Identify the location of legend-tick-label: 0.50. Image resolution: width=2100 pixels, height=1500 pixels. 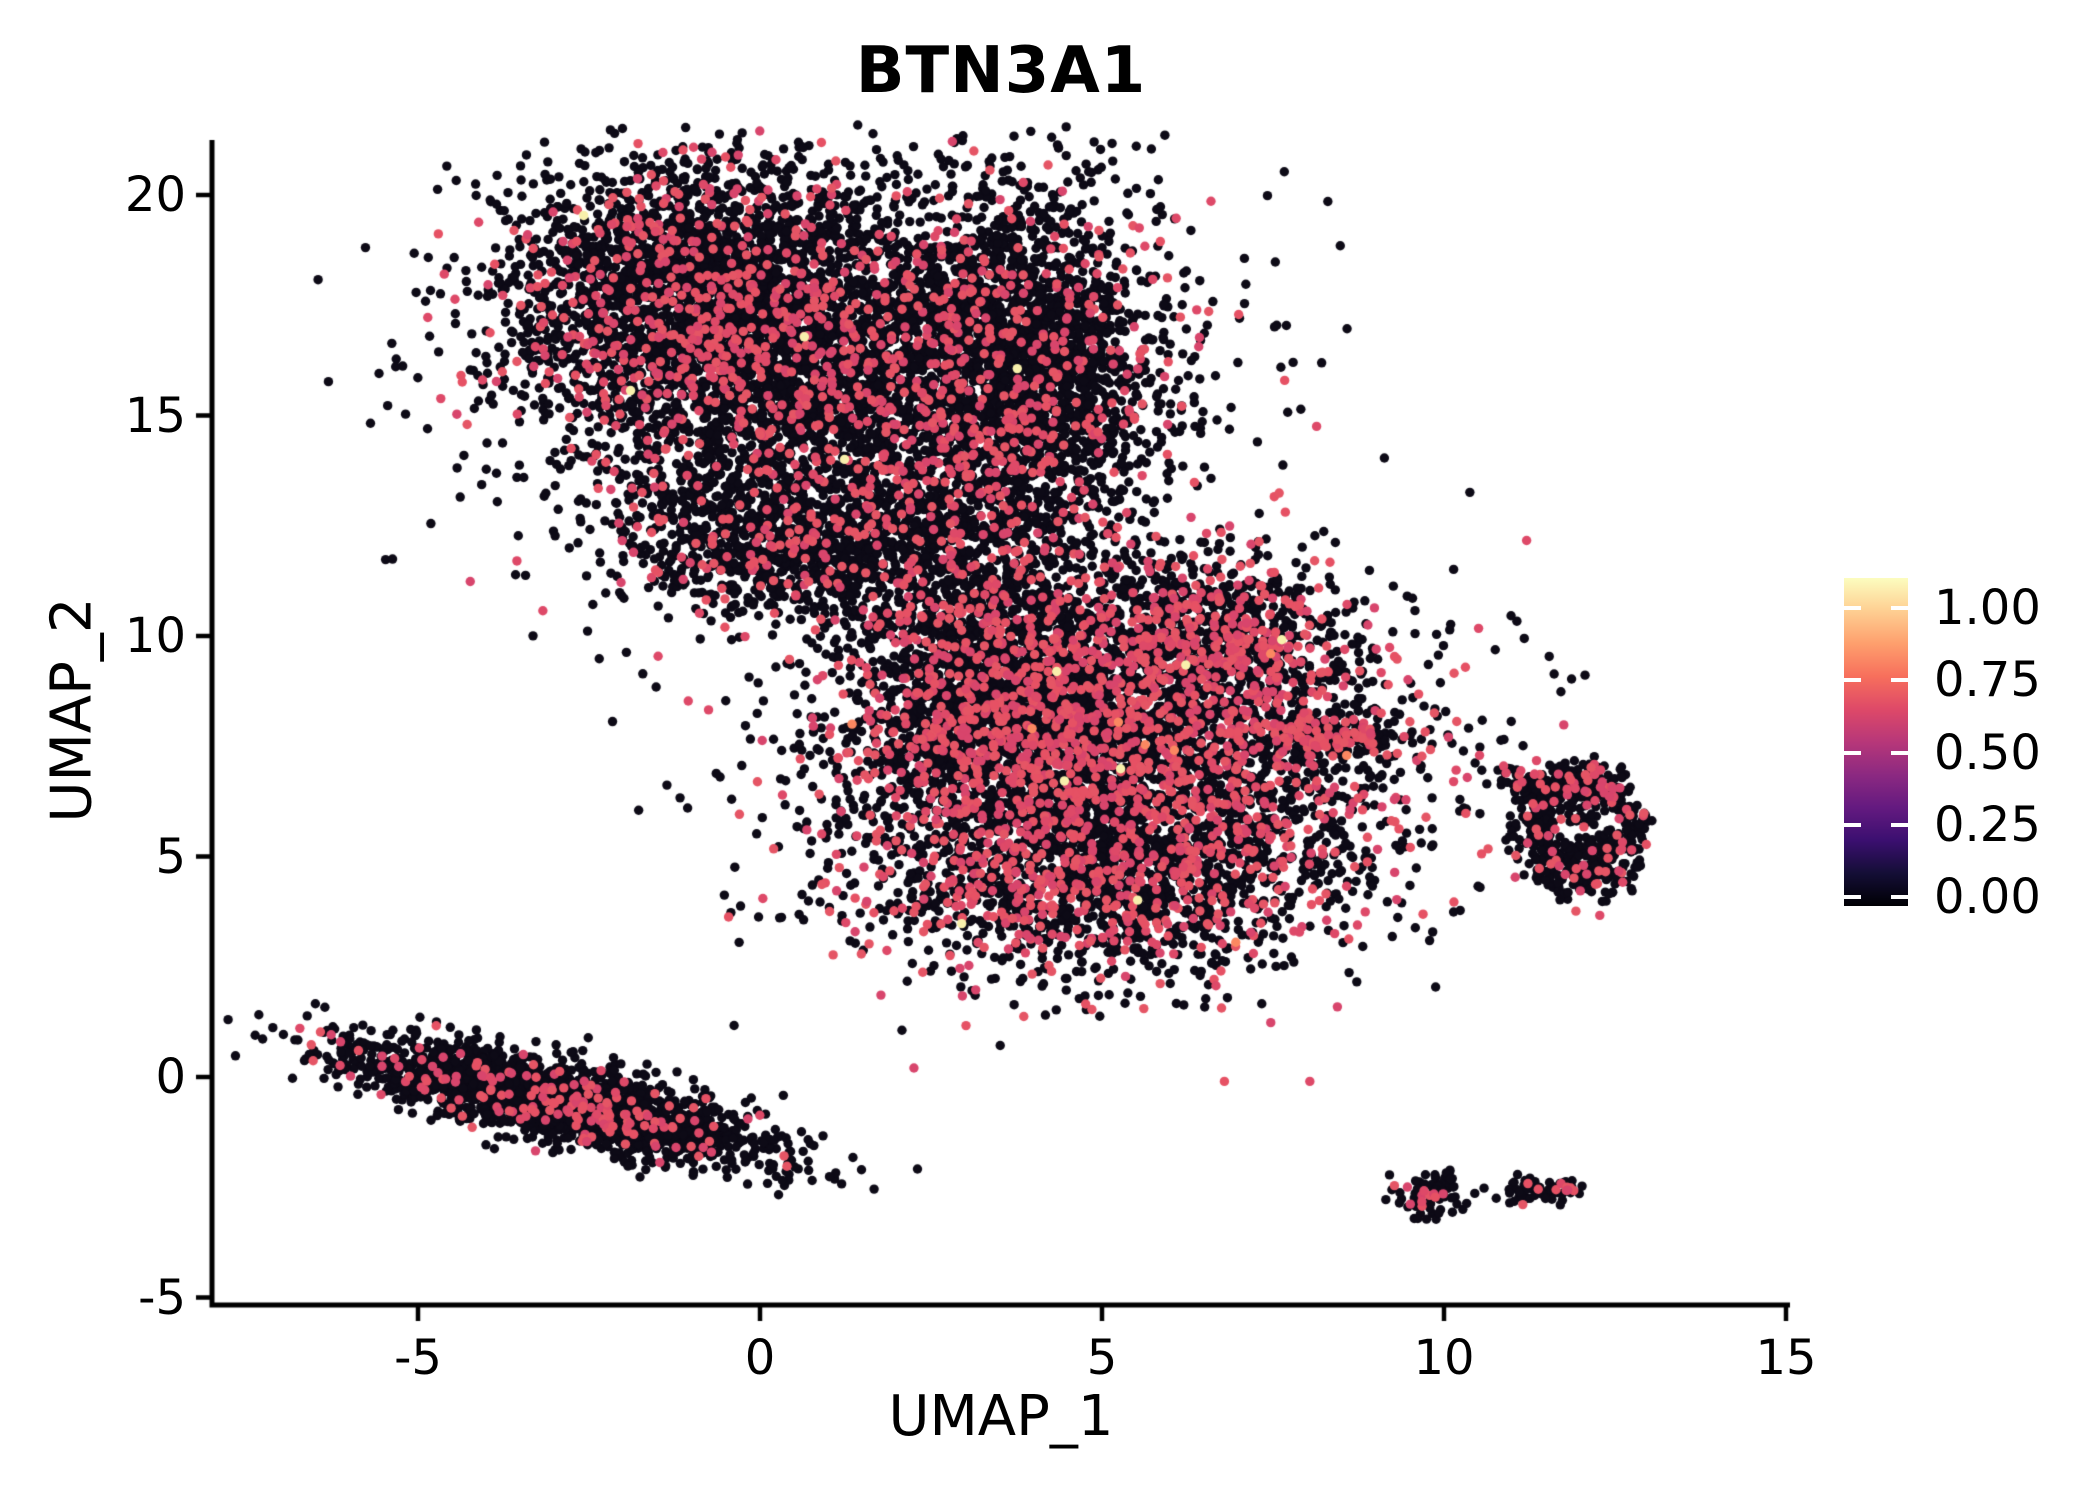
(1987, 752).